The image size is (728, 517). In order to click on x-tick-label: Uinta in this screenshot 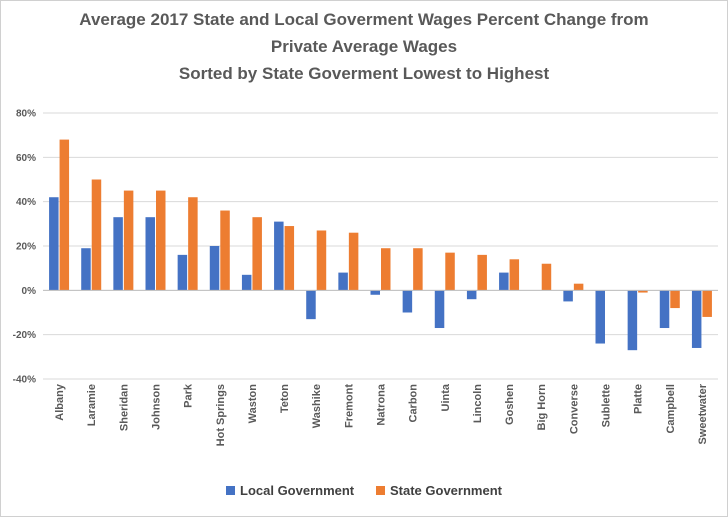, I will do `click(446, 397)`.